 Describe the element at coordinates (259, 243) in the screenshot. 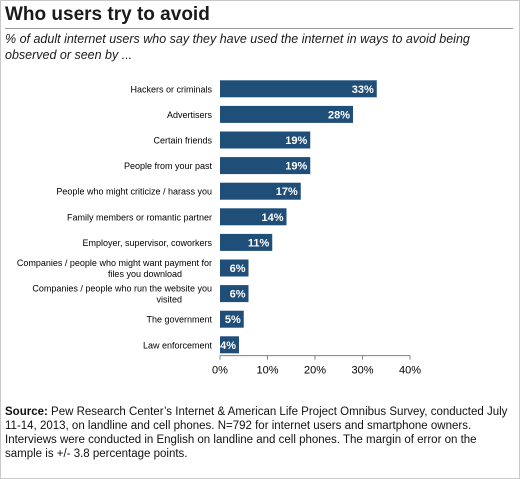

I see `data-label: 11%` at that location.